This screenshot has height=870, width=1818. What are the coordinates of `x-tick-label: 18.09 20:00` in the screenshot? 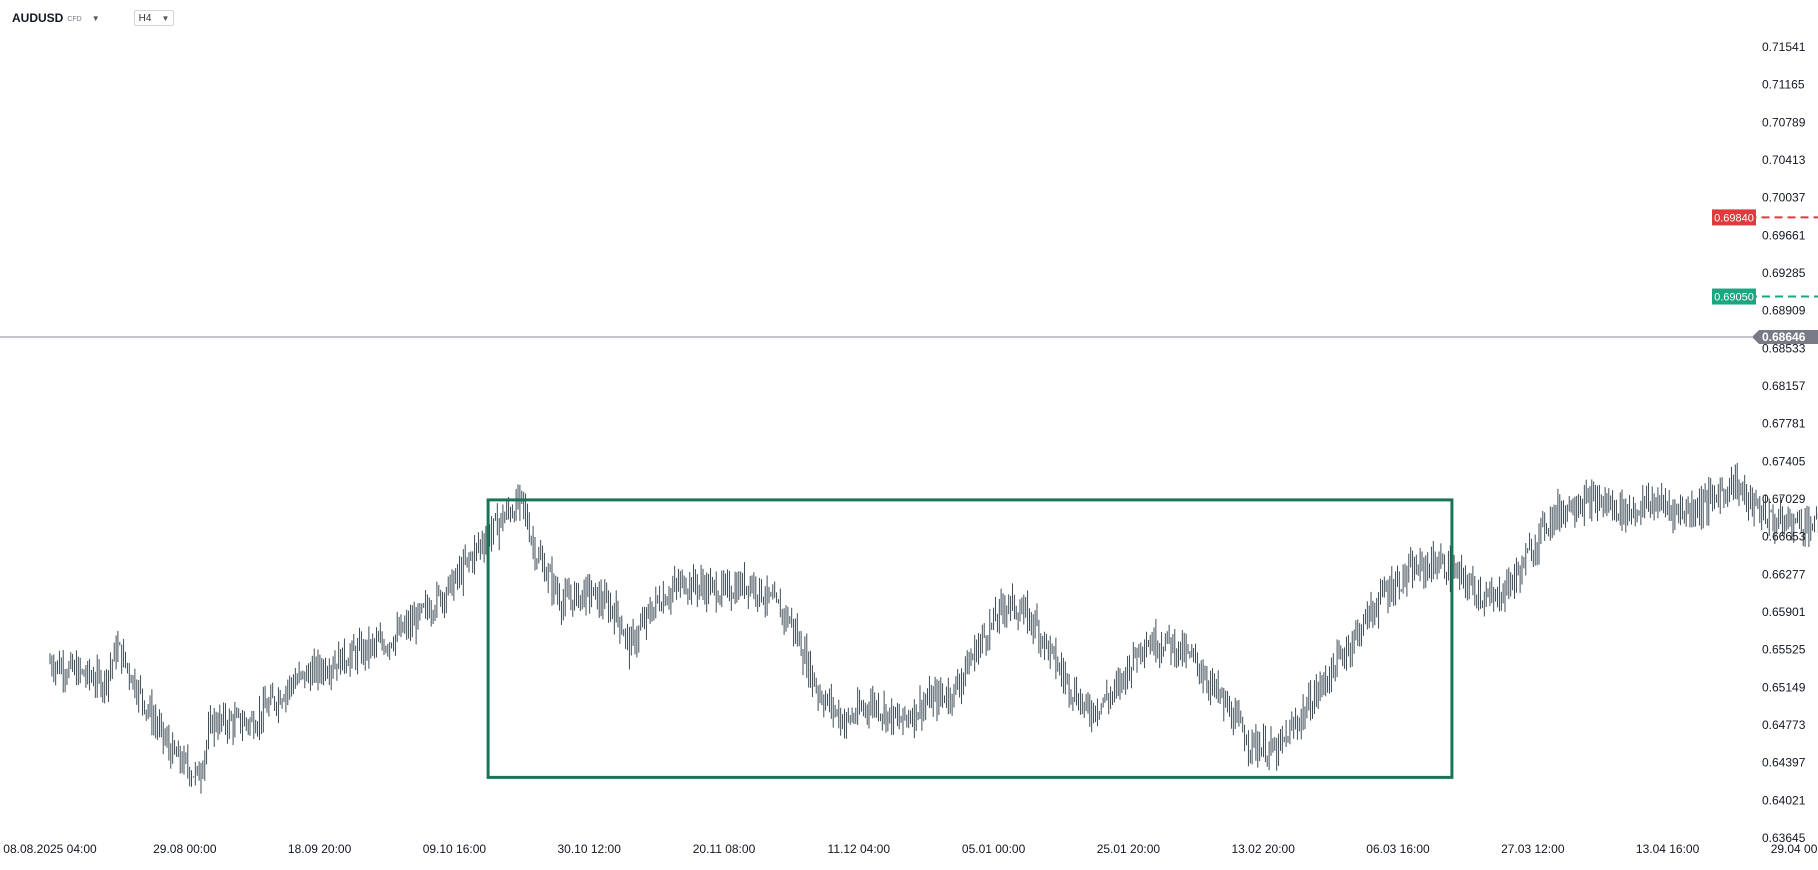 It's located at (320, 849).